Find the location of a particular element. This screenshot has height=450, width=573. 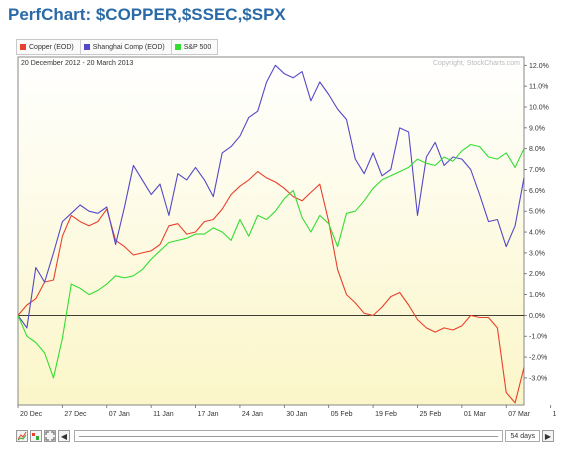

legend-item-sp500: S&P 500 is located at coordinates (195, 47).